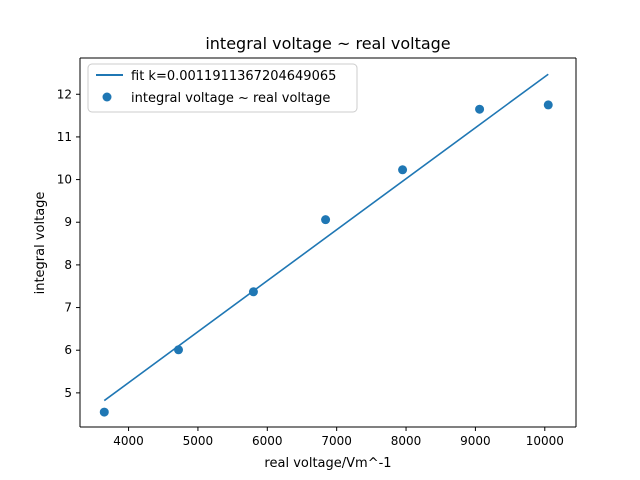 The height and width of the screenshot is (480, 640). Describe the element at coordinates (128, 441) in the screenshot. I see `x-tick-label: 4000` at that location.